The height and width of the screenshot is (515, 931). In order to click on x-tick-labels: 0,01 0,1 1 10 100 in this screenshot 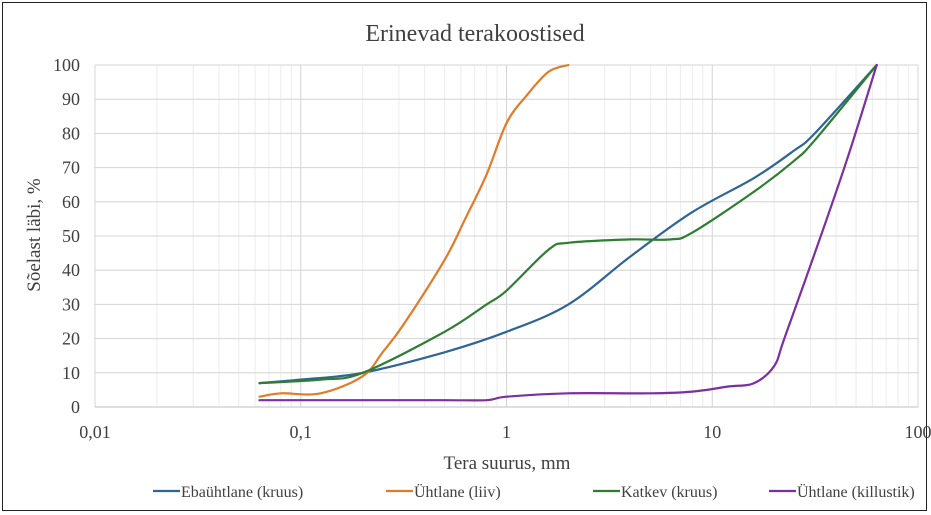, I will do `click(505, 432)`.